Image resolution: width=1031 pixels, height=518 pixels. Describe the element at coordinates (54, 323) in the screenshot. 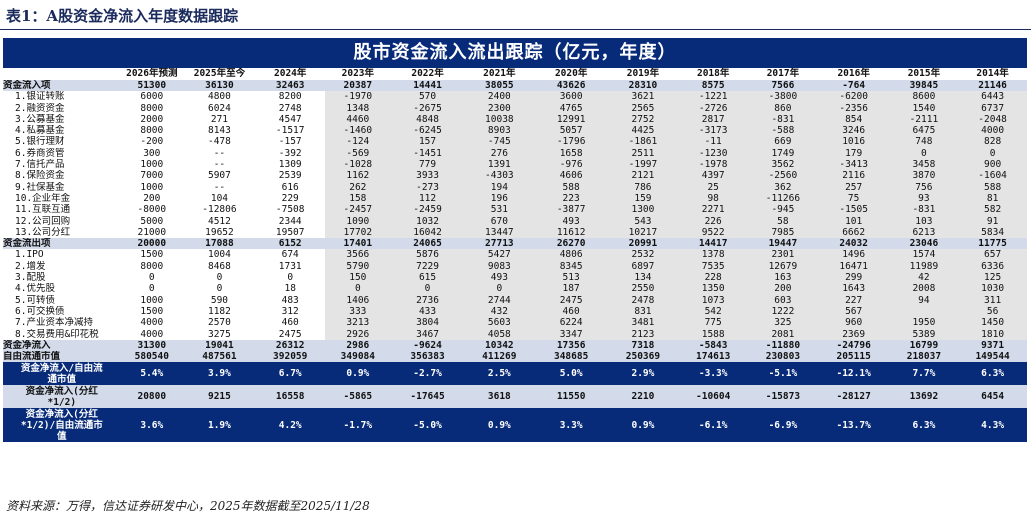

I see `row-label: 7.产业资本净减持` at that location.